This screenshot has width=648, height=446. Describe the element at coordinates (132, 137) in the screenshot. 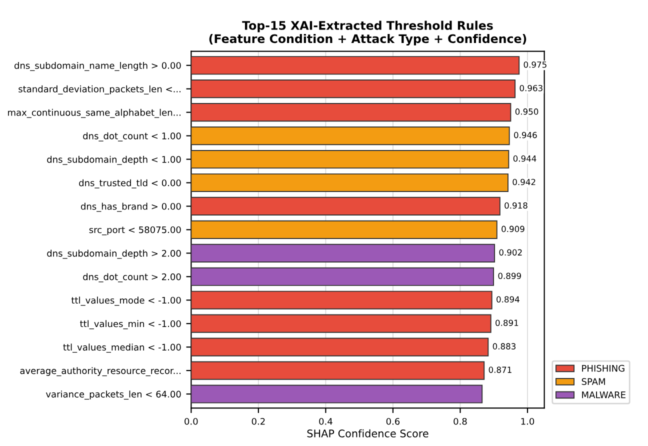

I see `y-tick-label: dns_dot_count < 1.00` at that location.